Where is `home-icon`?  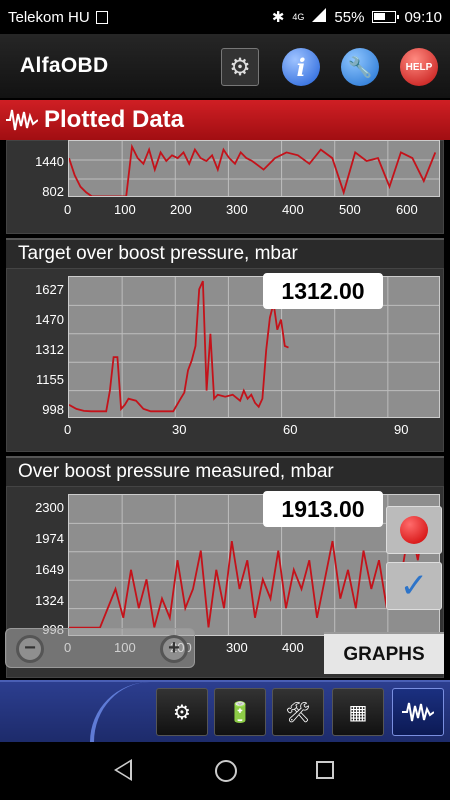 home-icon is located at coordinates (226, 771).